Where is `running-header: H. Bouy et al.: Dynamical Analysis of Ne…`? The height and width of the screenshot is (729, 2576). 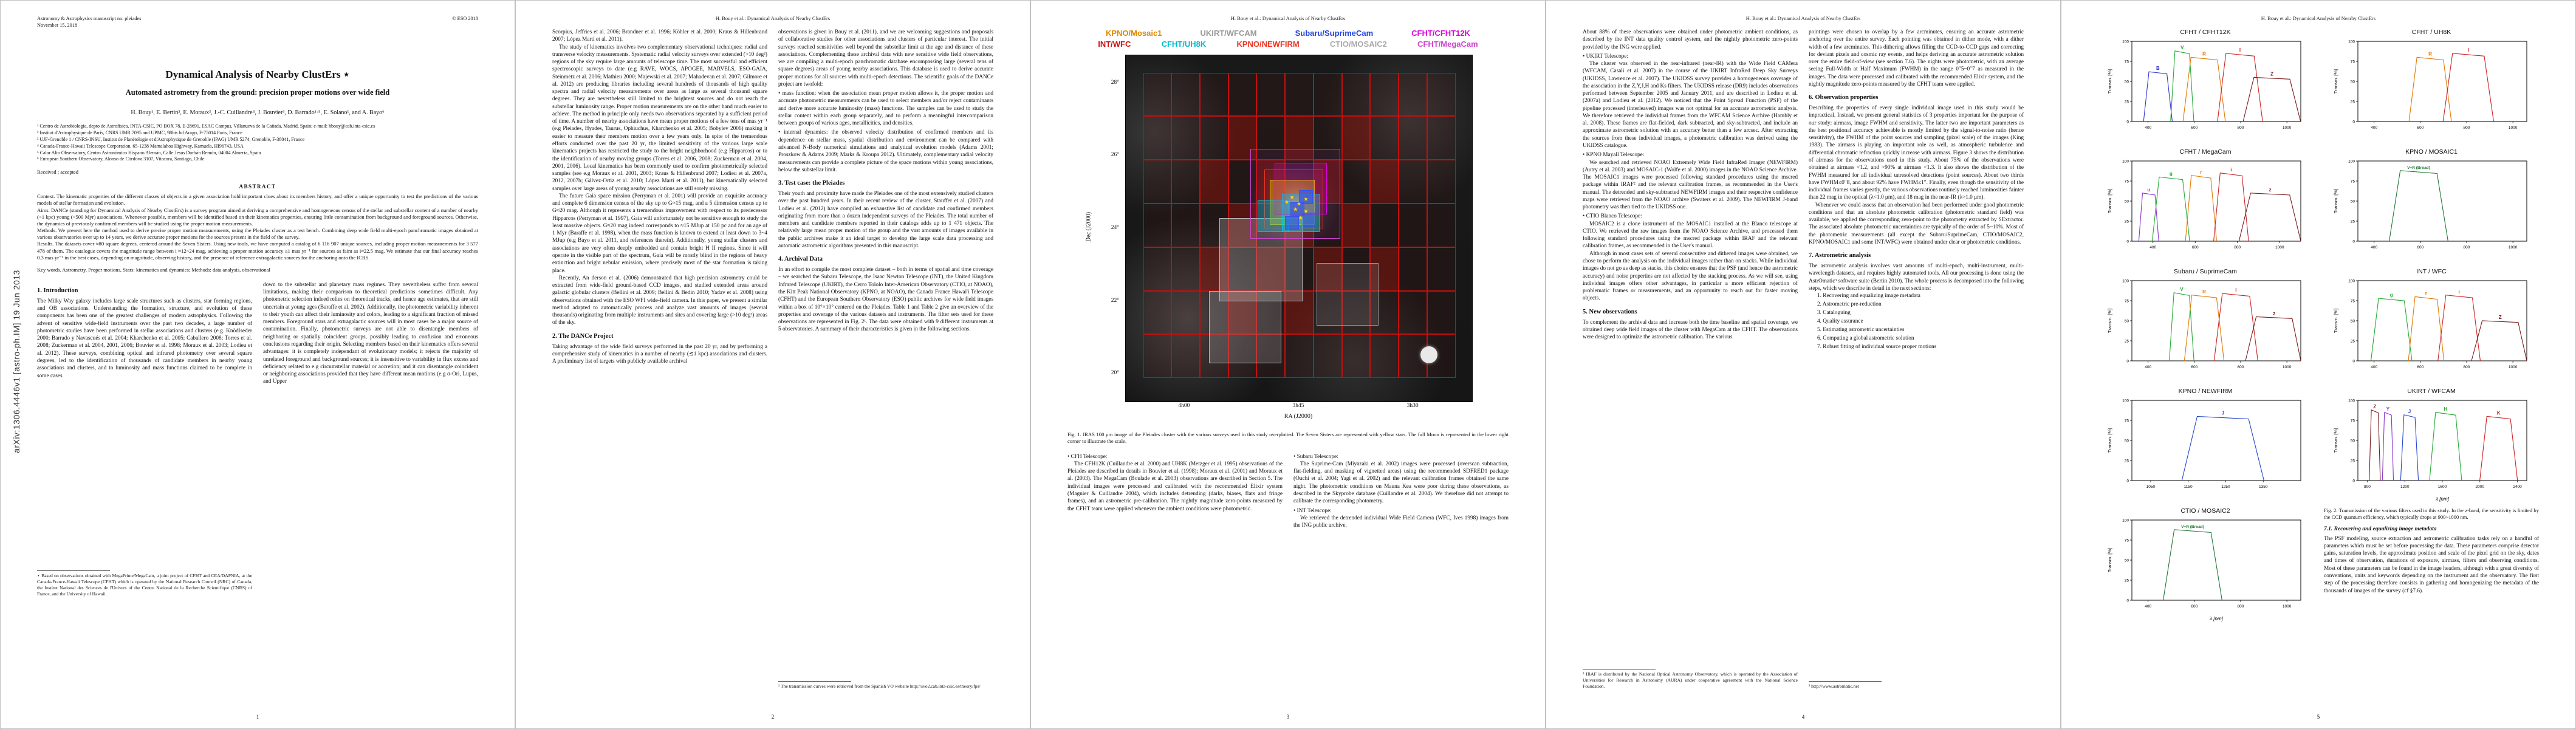
running-header: H. Bouy et al.: Dynamical Analysis of Ne… is located at coordinates (773, 18).